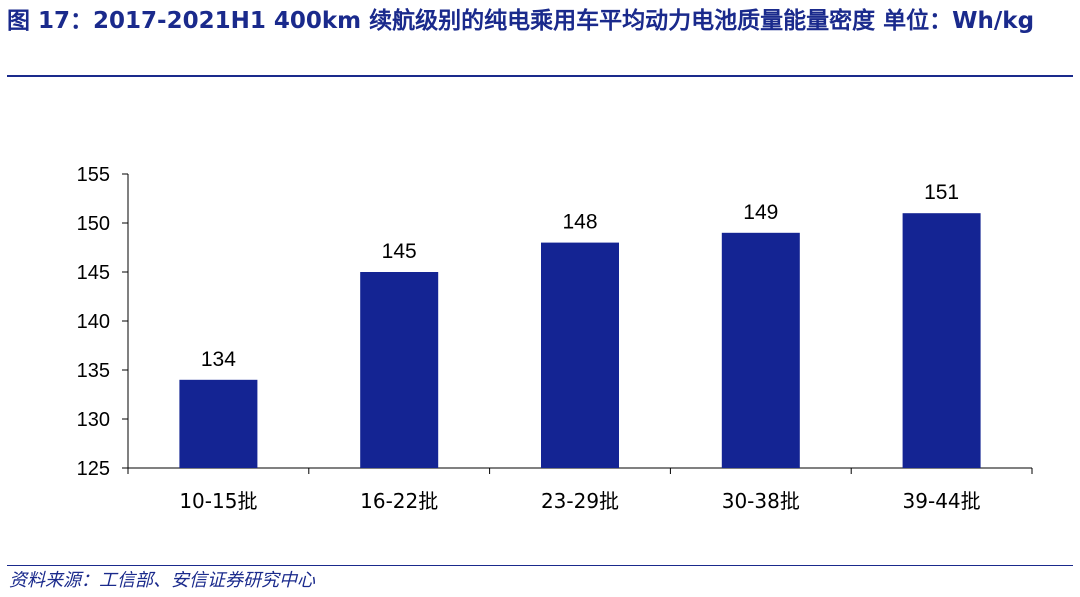  I want to click on y-axis: 125 130 135 140 145 150 155, so click(103, 322).